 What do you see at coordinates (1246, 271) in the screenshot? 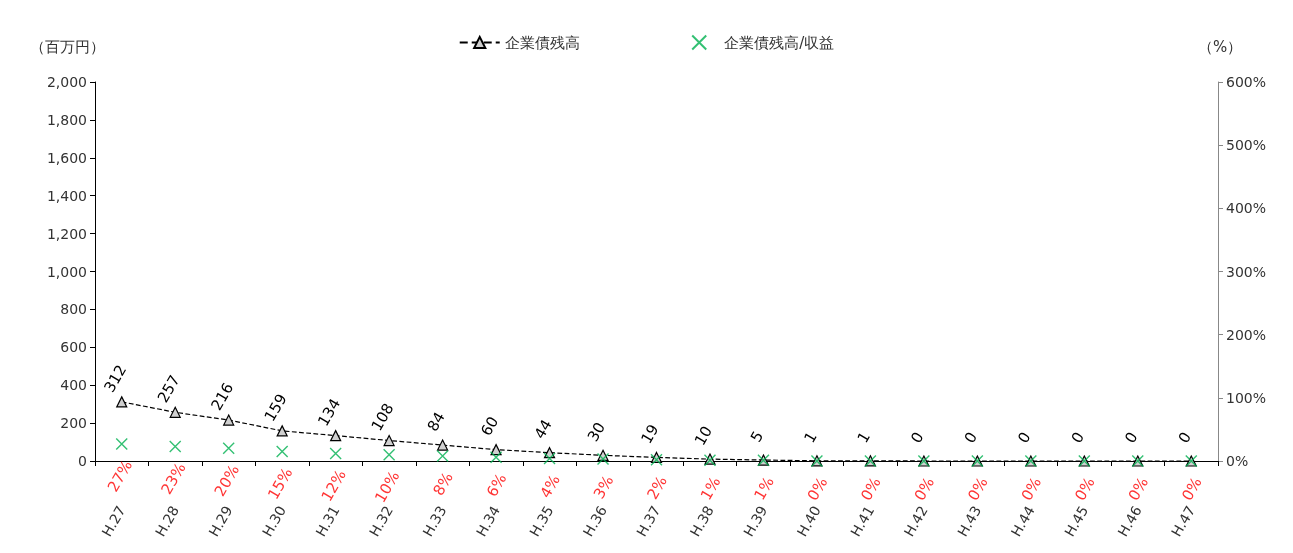
I see `y2-tick-label: 300%` at bounding box center [1246, 271].